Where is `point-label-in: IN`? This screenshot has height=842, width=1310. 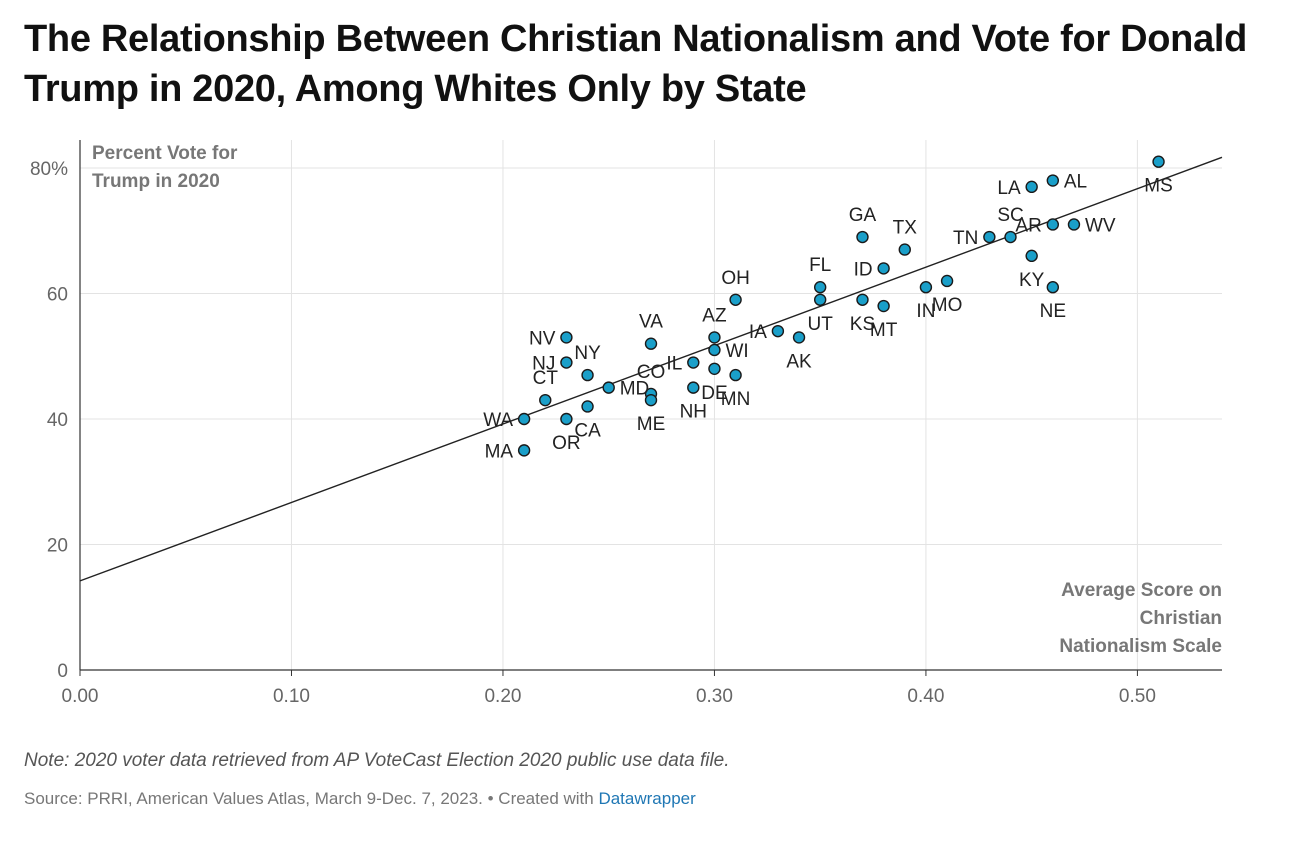 point-label-in: IN is located at coordinates (925, 311).